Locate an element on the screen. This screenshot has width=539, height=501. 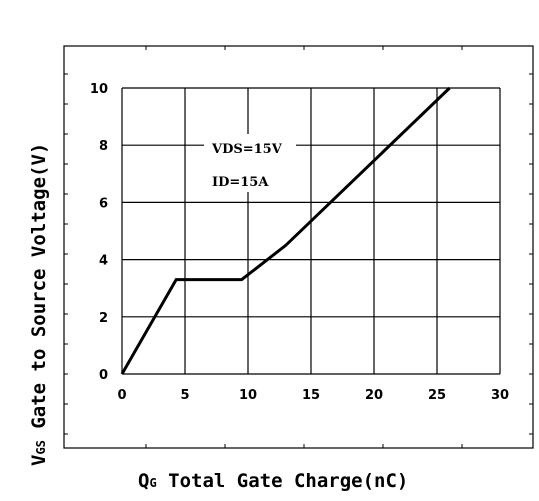
x-tick-label: 20 is located at coordinates (374, 395).